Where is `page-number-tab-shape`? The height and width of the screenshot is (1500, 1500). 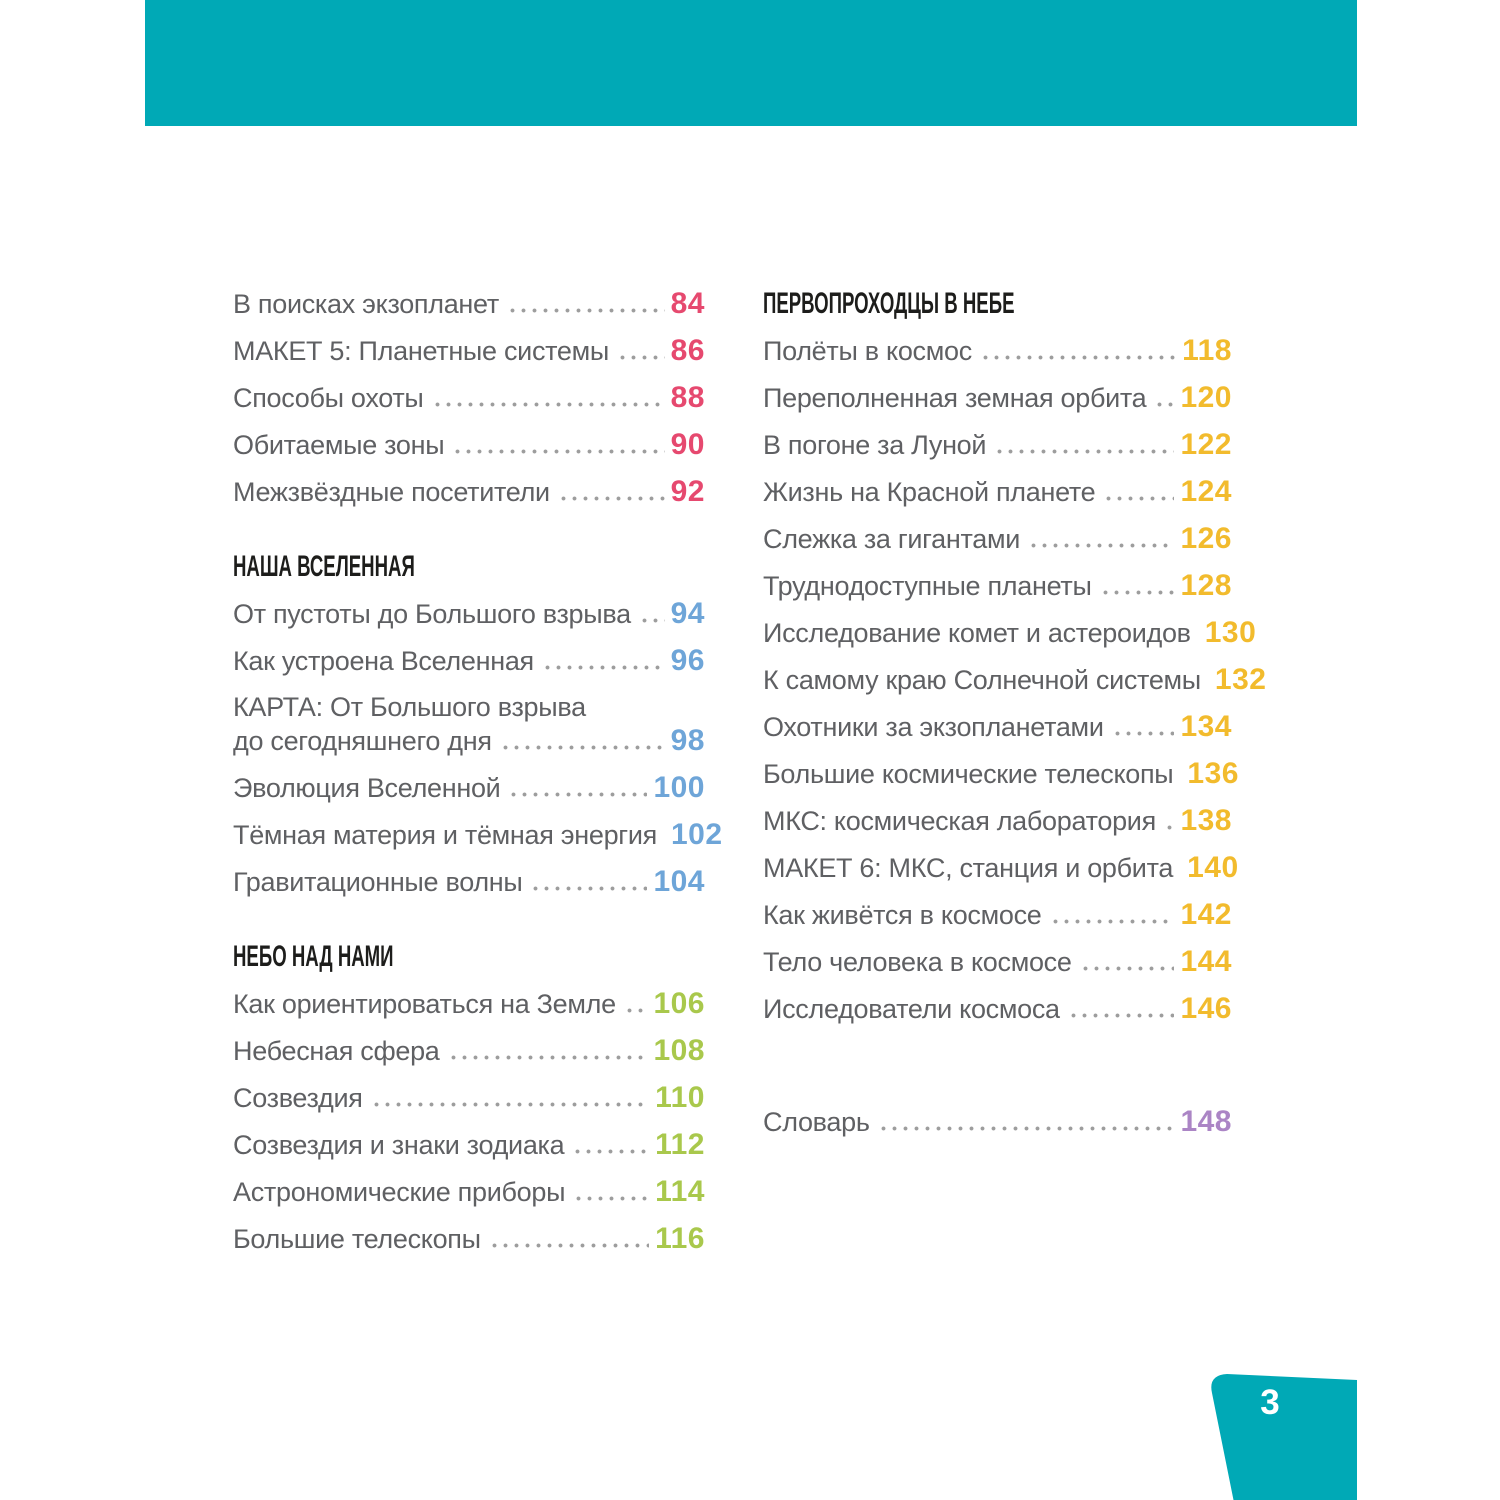 page-number-tab-shape is located at coordinates (1284, 1437).